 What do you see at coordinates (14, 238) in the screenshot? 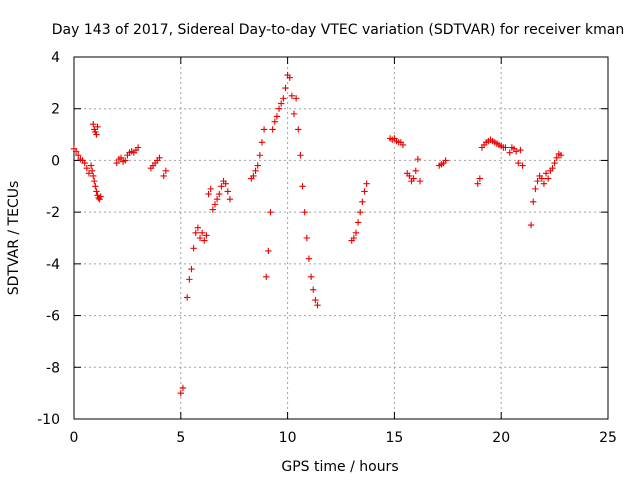
I see `y-axis-label: SDTVAR / TECUs` at bounding box center [14, 238].